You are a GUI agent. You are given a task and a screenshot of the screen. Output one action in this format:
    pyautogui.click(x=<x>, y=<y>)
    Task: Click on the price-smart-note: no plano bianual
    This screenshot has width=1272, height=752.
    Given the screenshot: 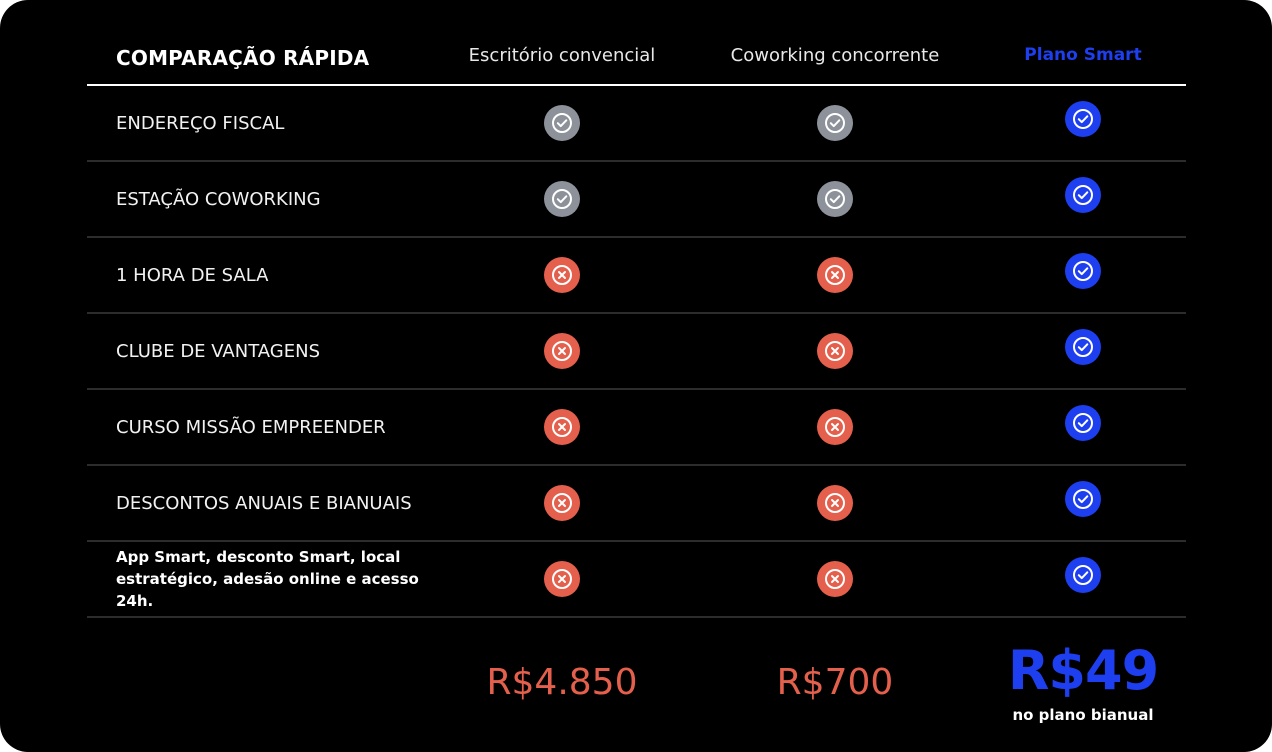 What is the action you would take?
    pyautogui.click(x=1083, y=715)
    